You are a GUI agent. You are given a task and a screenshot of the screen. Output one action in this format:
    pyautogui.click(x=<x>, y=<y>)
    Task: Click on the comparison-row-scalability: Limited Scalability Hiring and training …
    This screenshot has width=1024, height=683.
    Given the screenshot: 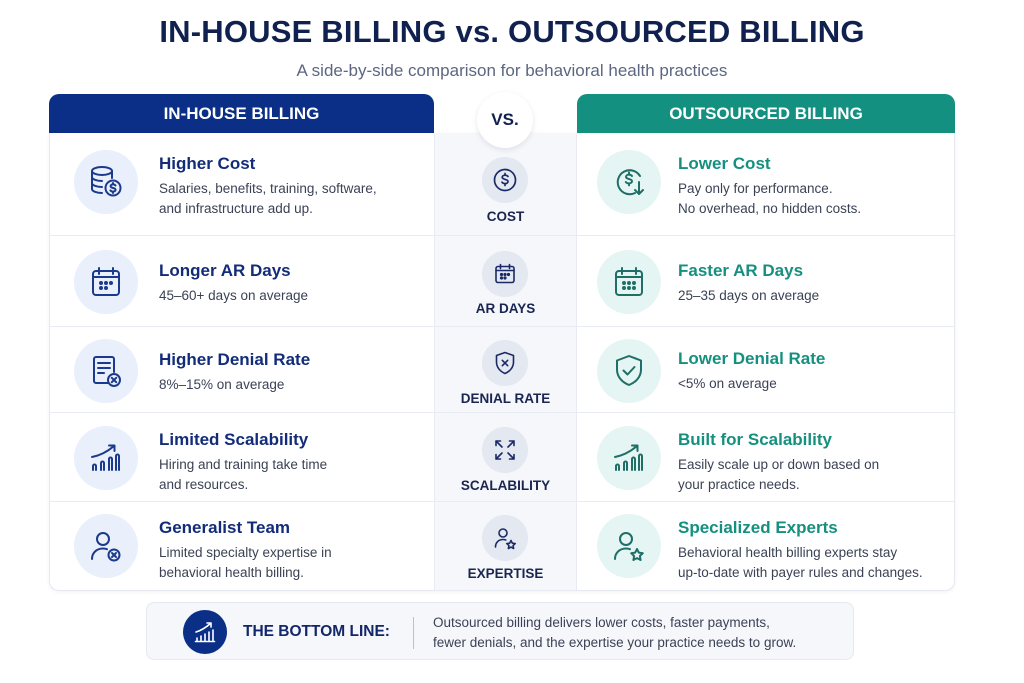 What is the action you would take?
    pyautogui.click(x=502, y=457)
    